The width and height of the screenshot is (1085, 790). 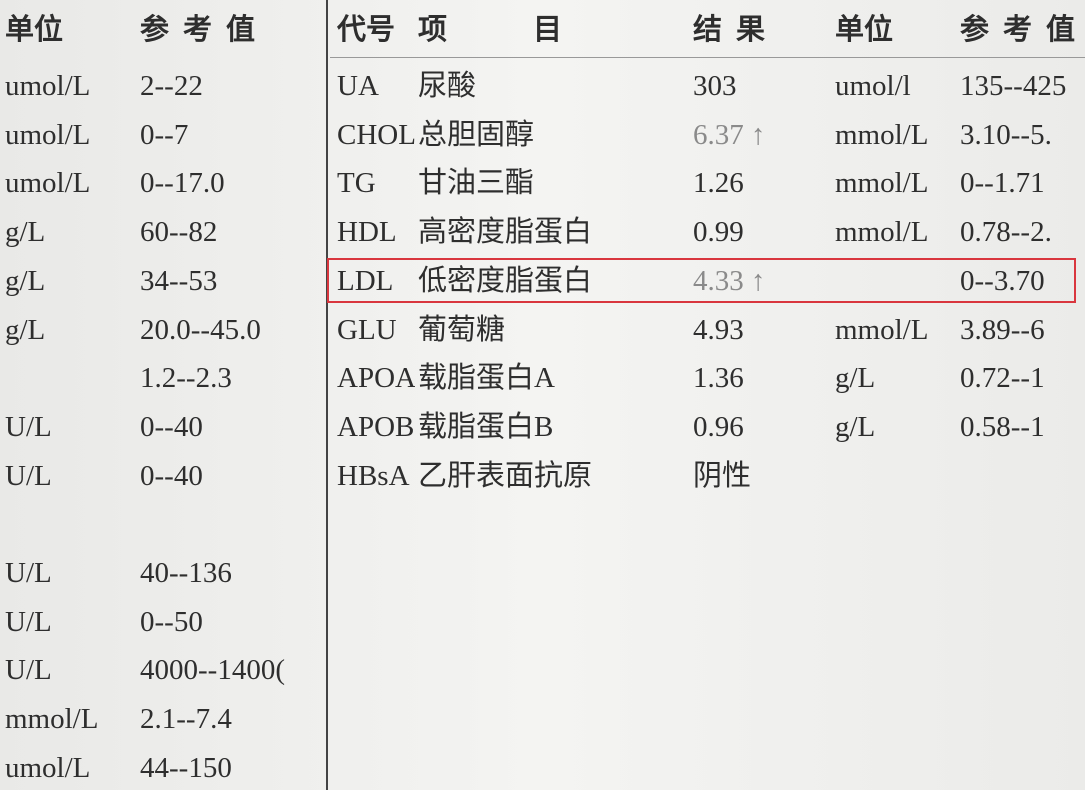 I want to click on table-cell: 6.37 ↑, so click(x=729, y=134).